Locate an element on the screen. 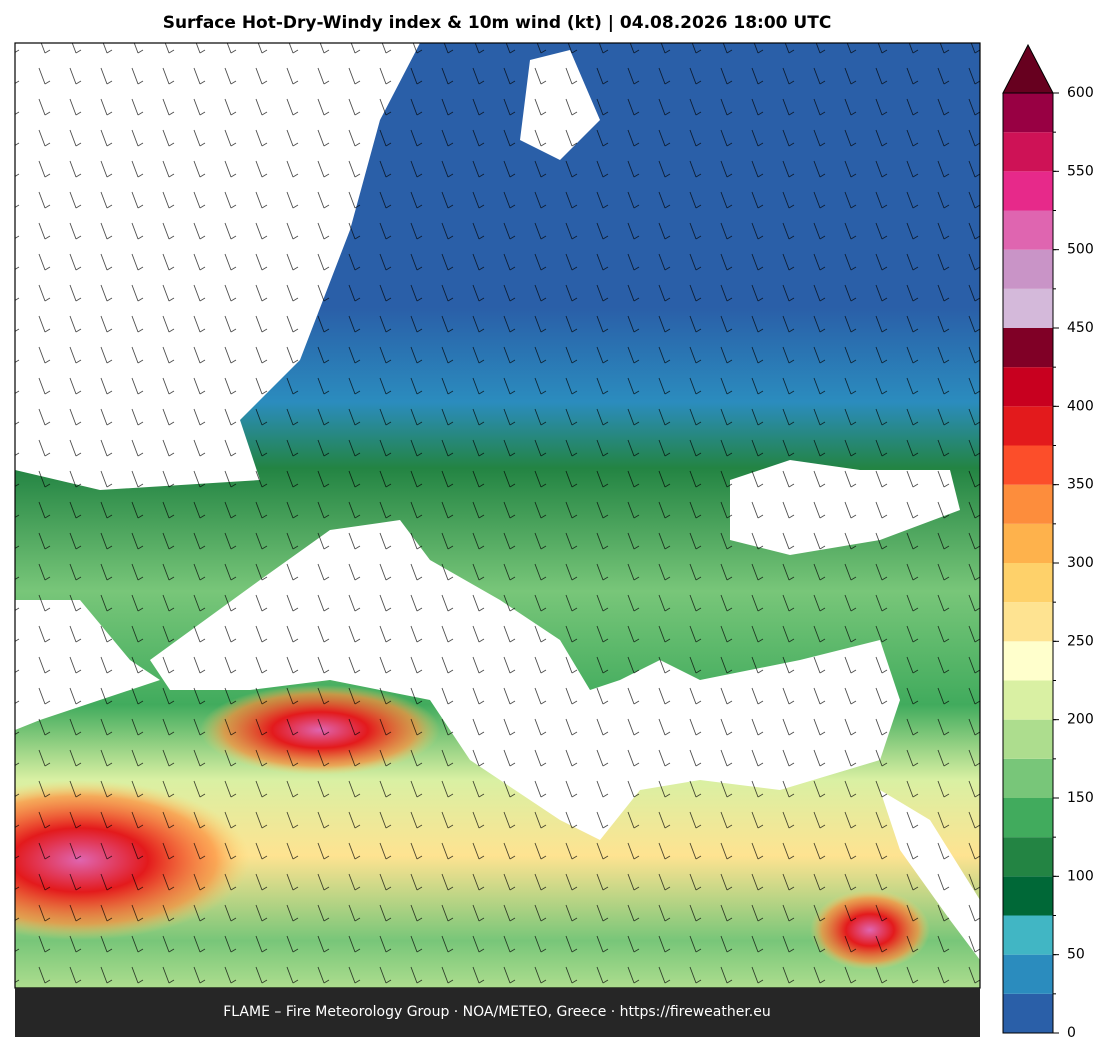  colorbar-tick-label: 250 is located at coordinates (1080, 641).